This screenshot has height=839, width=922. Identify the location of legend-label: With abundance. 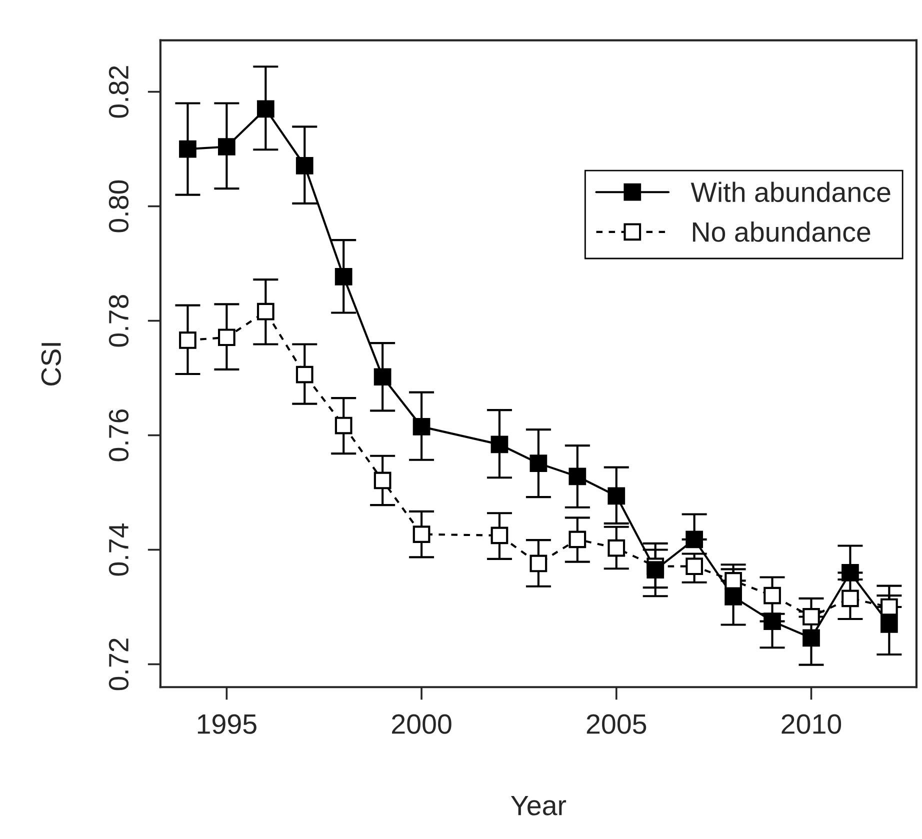
(790, 192).